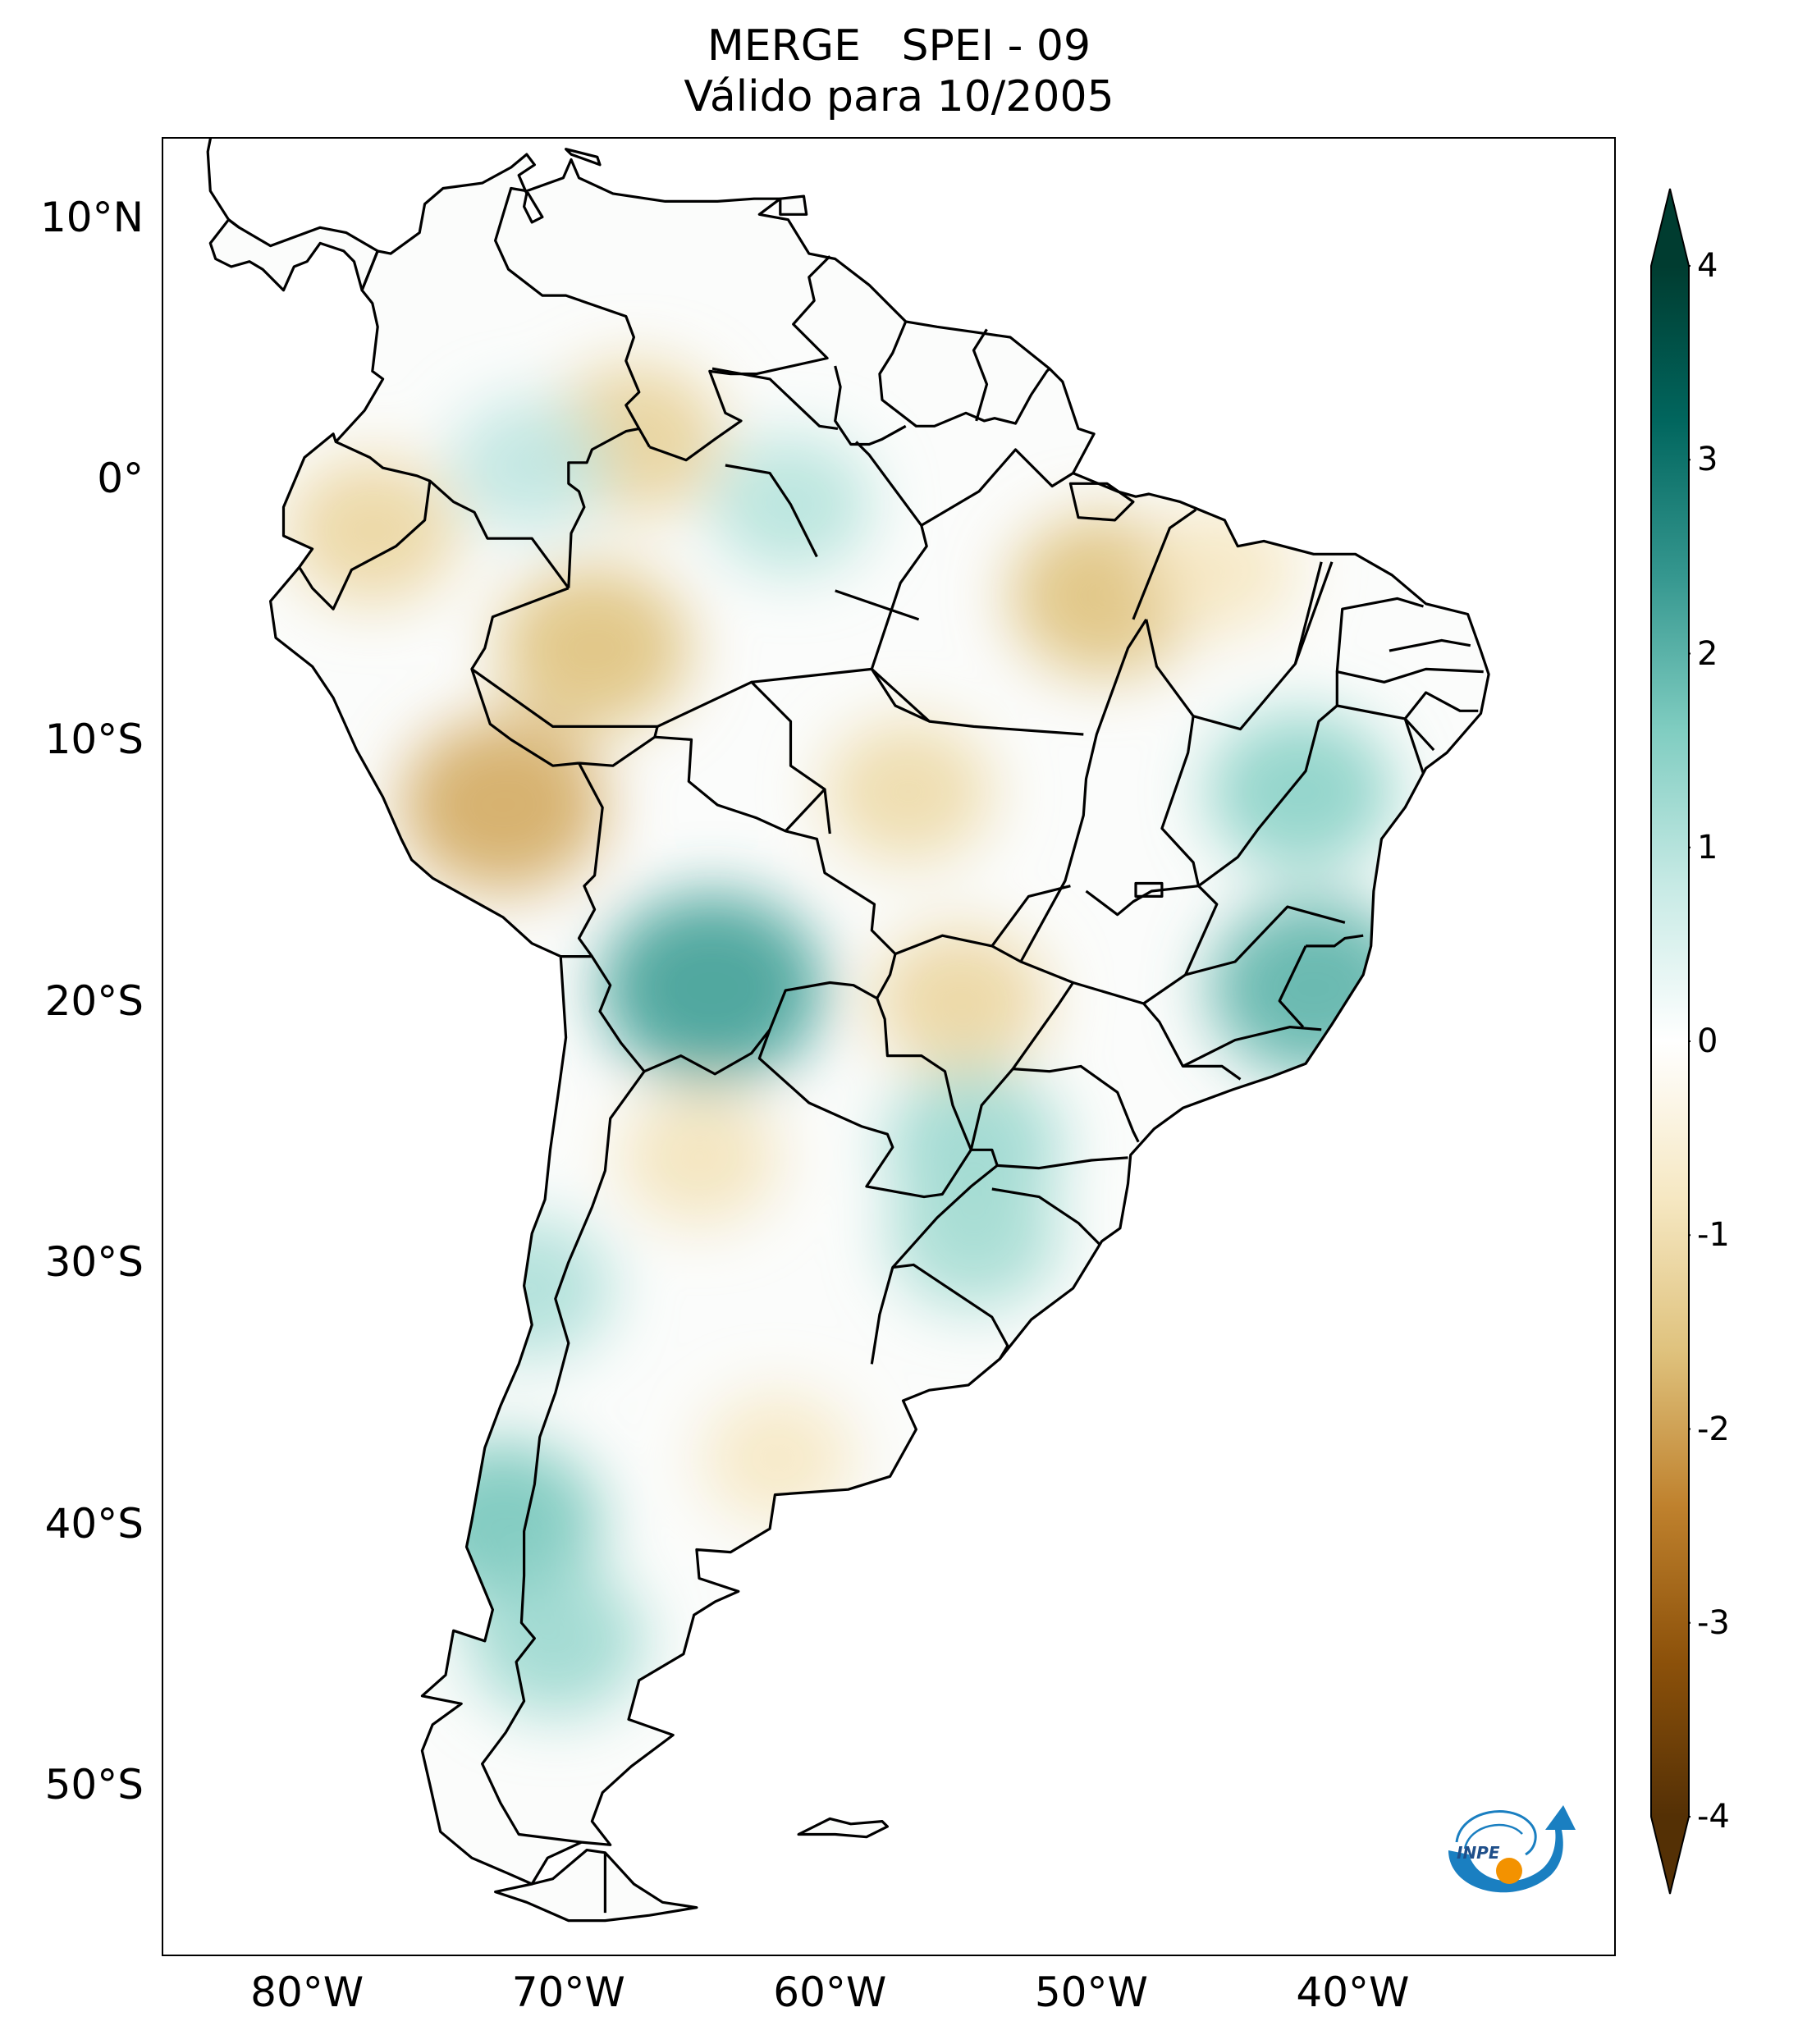 Image resolution: width=1798 pixels, height=2044 pixels. I want to click on colorbar-max-extend, so click(1670, 227).